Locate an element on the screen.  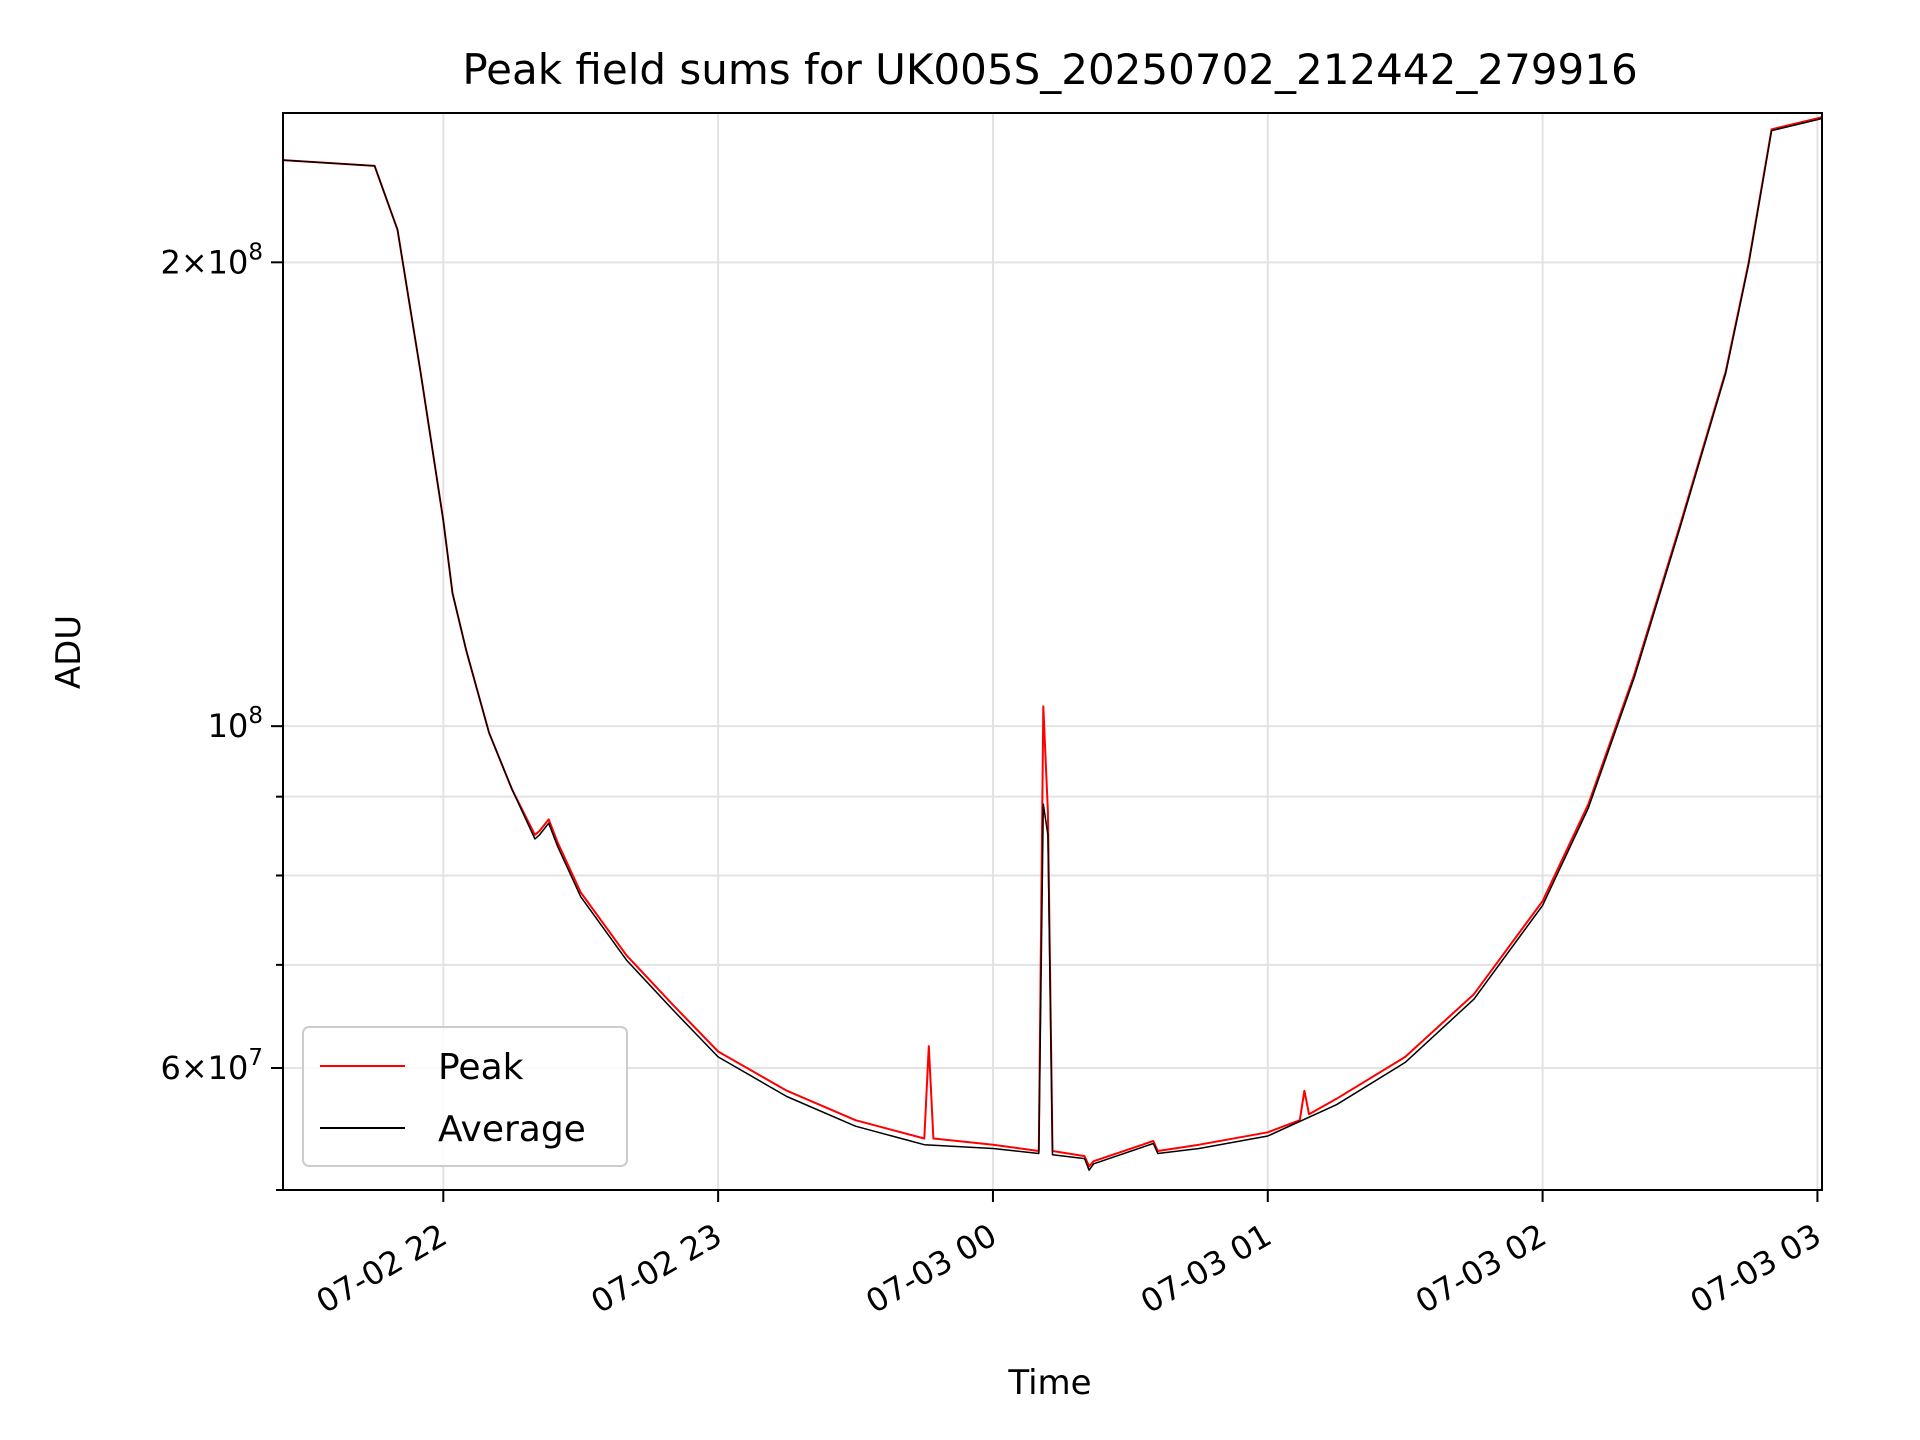
x-axis-title: Time is located at coordinates (1049, 1383).